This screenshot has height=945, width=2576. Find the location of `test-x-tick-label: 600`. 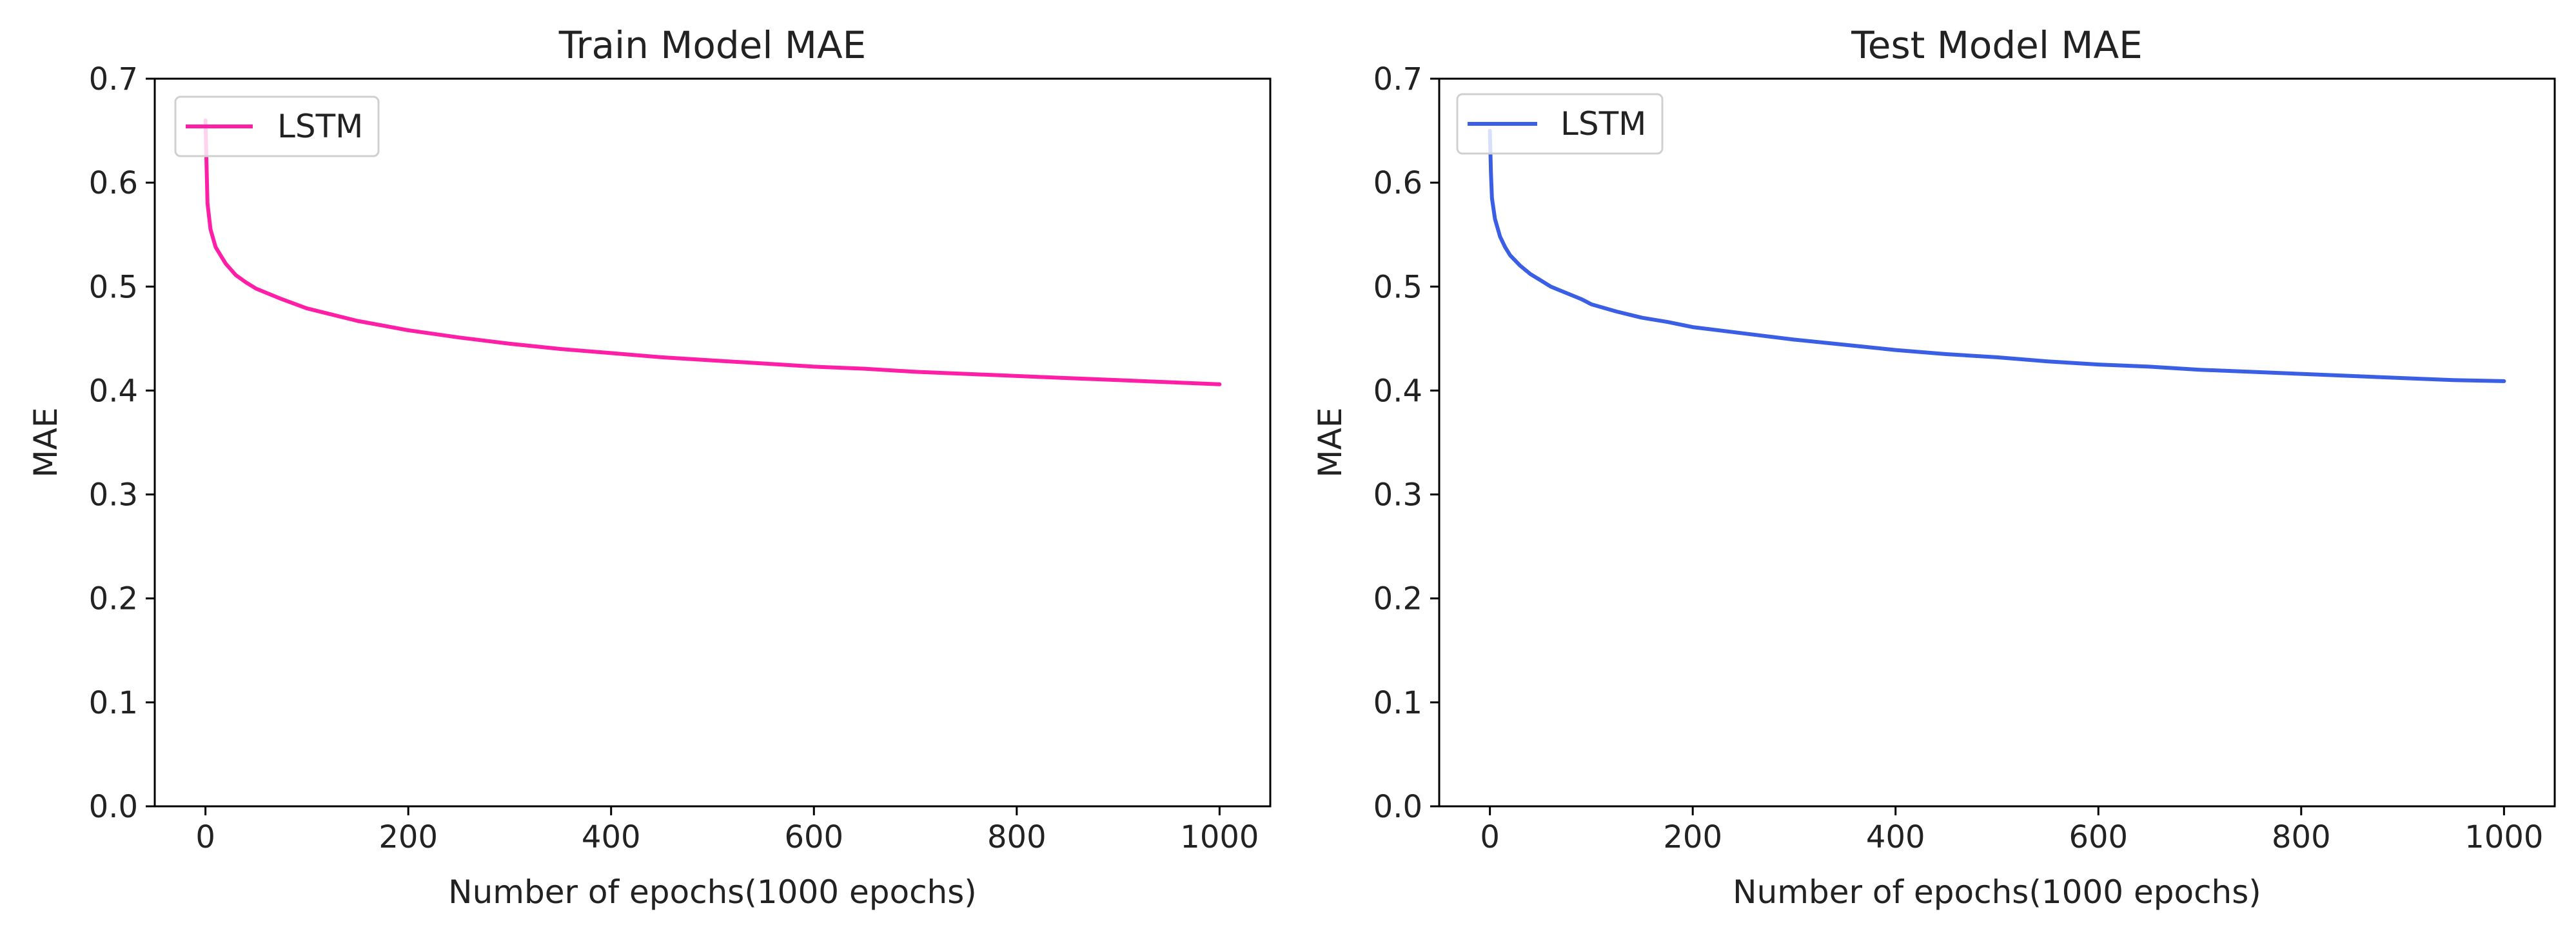

test-x-tick-label: 600 is located at coordinates (2098, 837).